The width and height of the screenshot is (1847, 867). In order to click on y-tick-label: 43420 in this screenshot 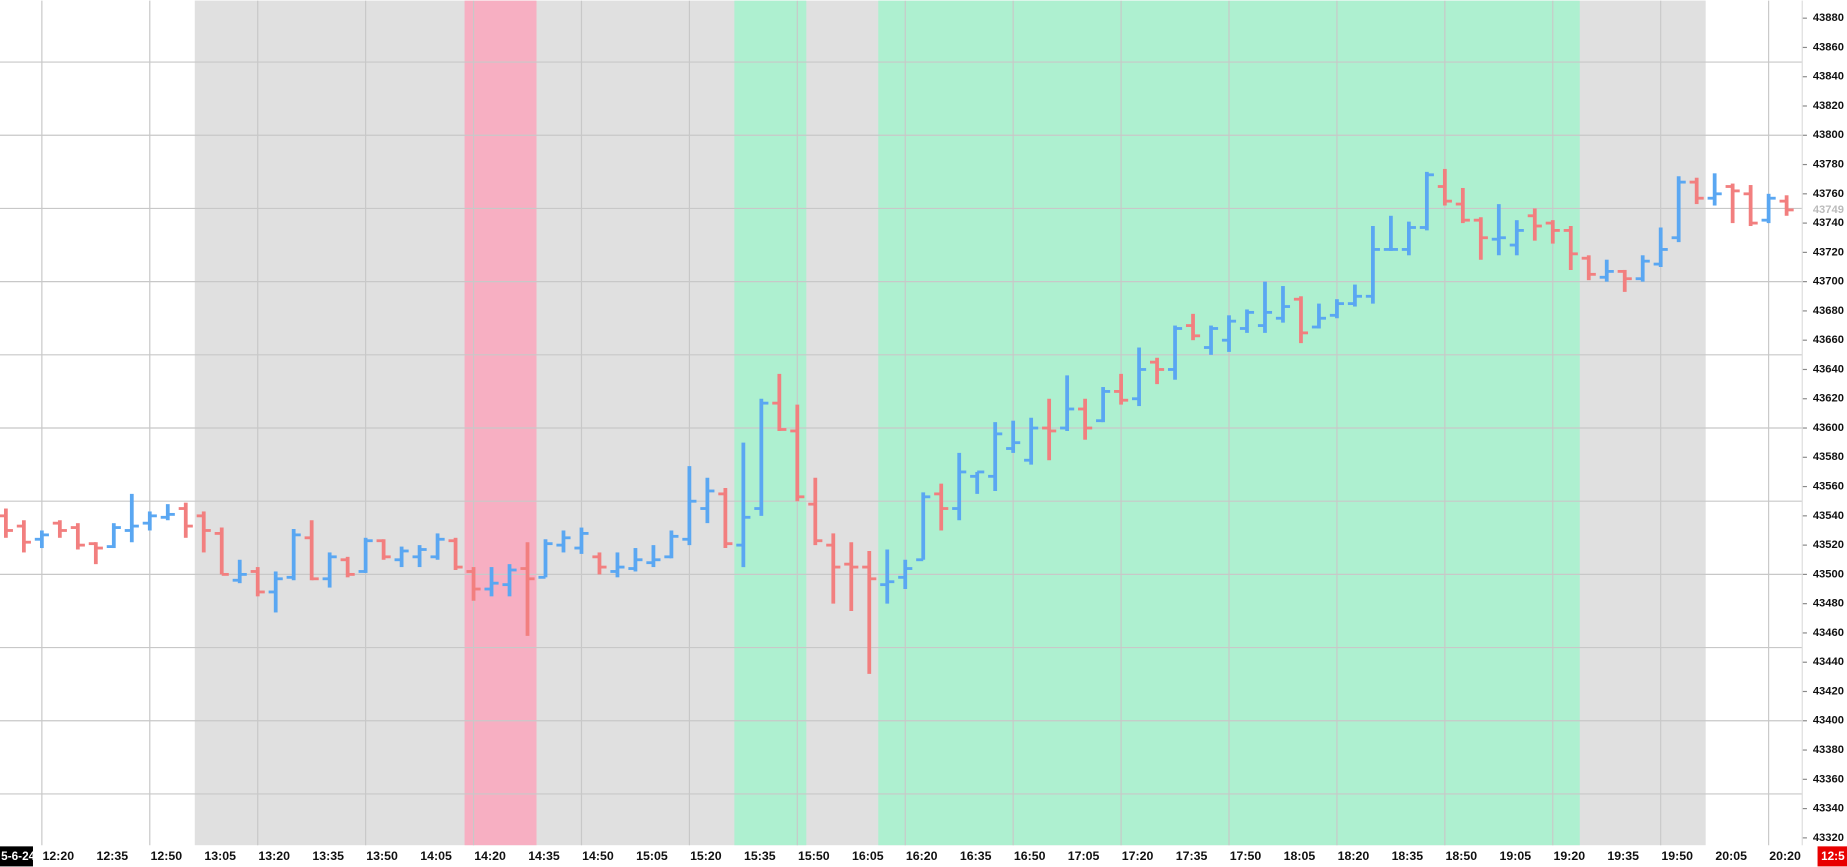, I will do `click(1828, 691)`.